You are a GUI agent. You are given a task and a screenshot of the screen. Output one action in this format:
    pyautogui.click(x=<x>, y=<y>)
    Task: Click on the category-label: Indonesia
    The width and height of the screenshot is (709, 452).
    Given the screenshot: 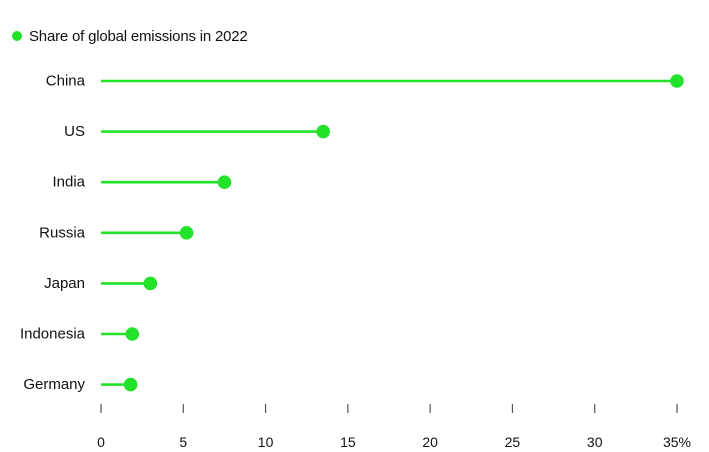 What is the action you would take?
    pyautogui.click(x=53, y=334)
    